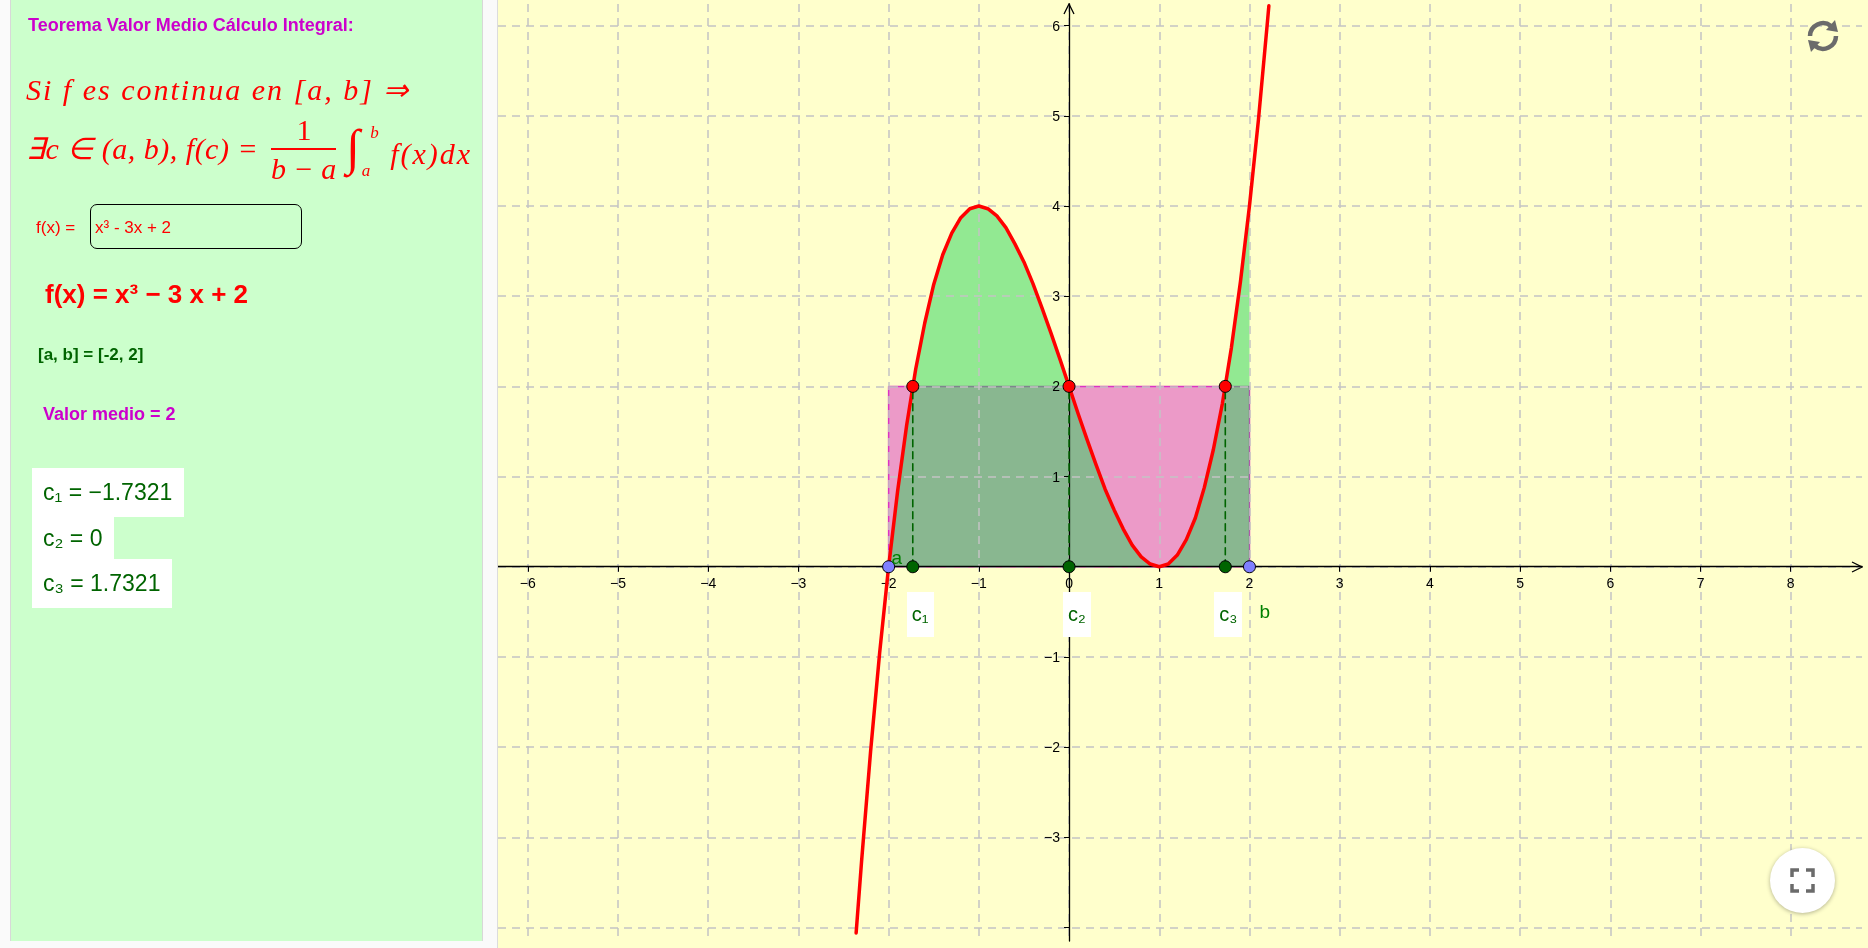 This screenshot has height=948, width=1868. What do you see at coordinates (108, 492) in the screenshot?
I see `text: c₁ = −1.7321` at bounding box center [108, 492].